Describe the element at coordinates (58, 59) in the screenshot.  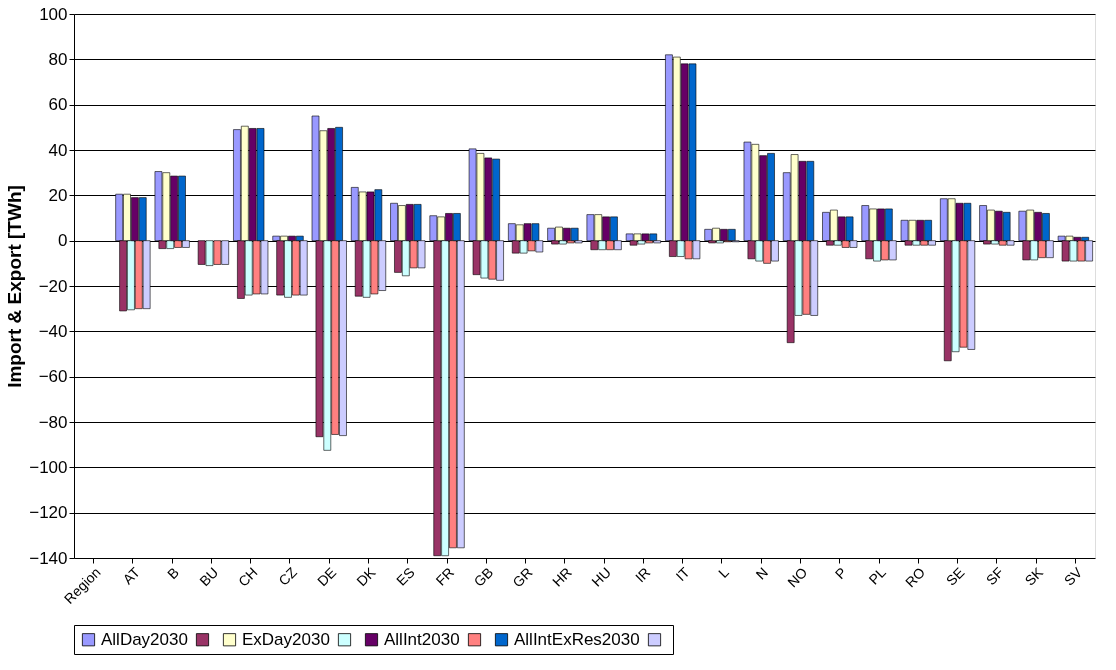
I see `y-tick-label: 80` at that location.